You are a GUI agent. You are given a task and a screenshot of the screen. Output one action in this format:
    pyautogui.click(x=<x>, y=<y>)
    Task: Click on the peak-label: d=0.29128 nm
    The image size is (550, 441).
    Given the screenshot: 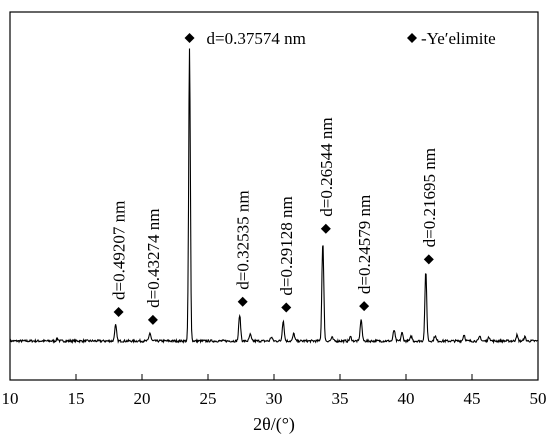 What is the action you would take?
    pyautogui.click(x=286, y=245)
    